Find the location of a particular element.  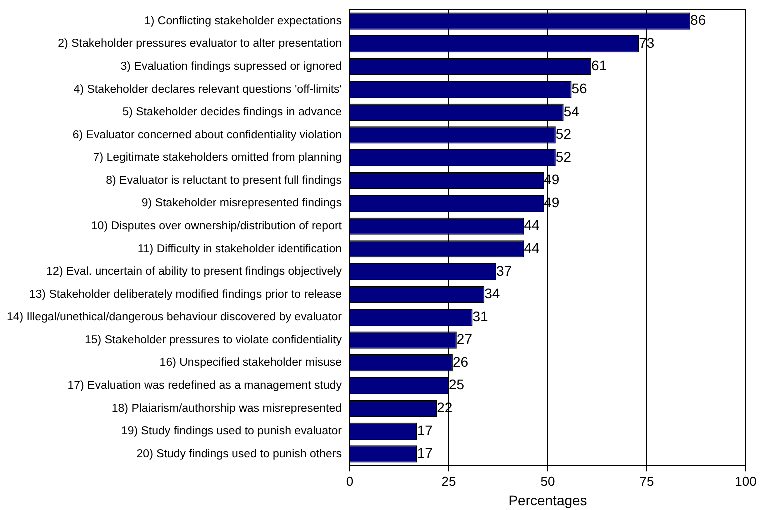

x-tick-label: 75 is located at coordinates (647, 481).